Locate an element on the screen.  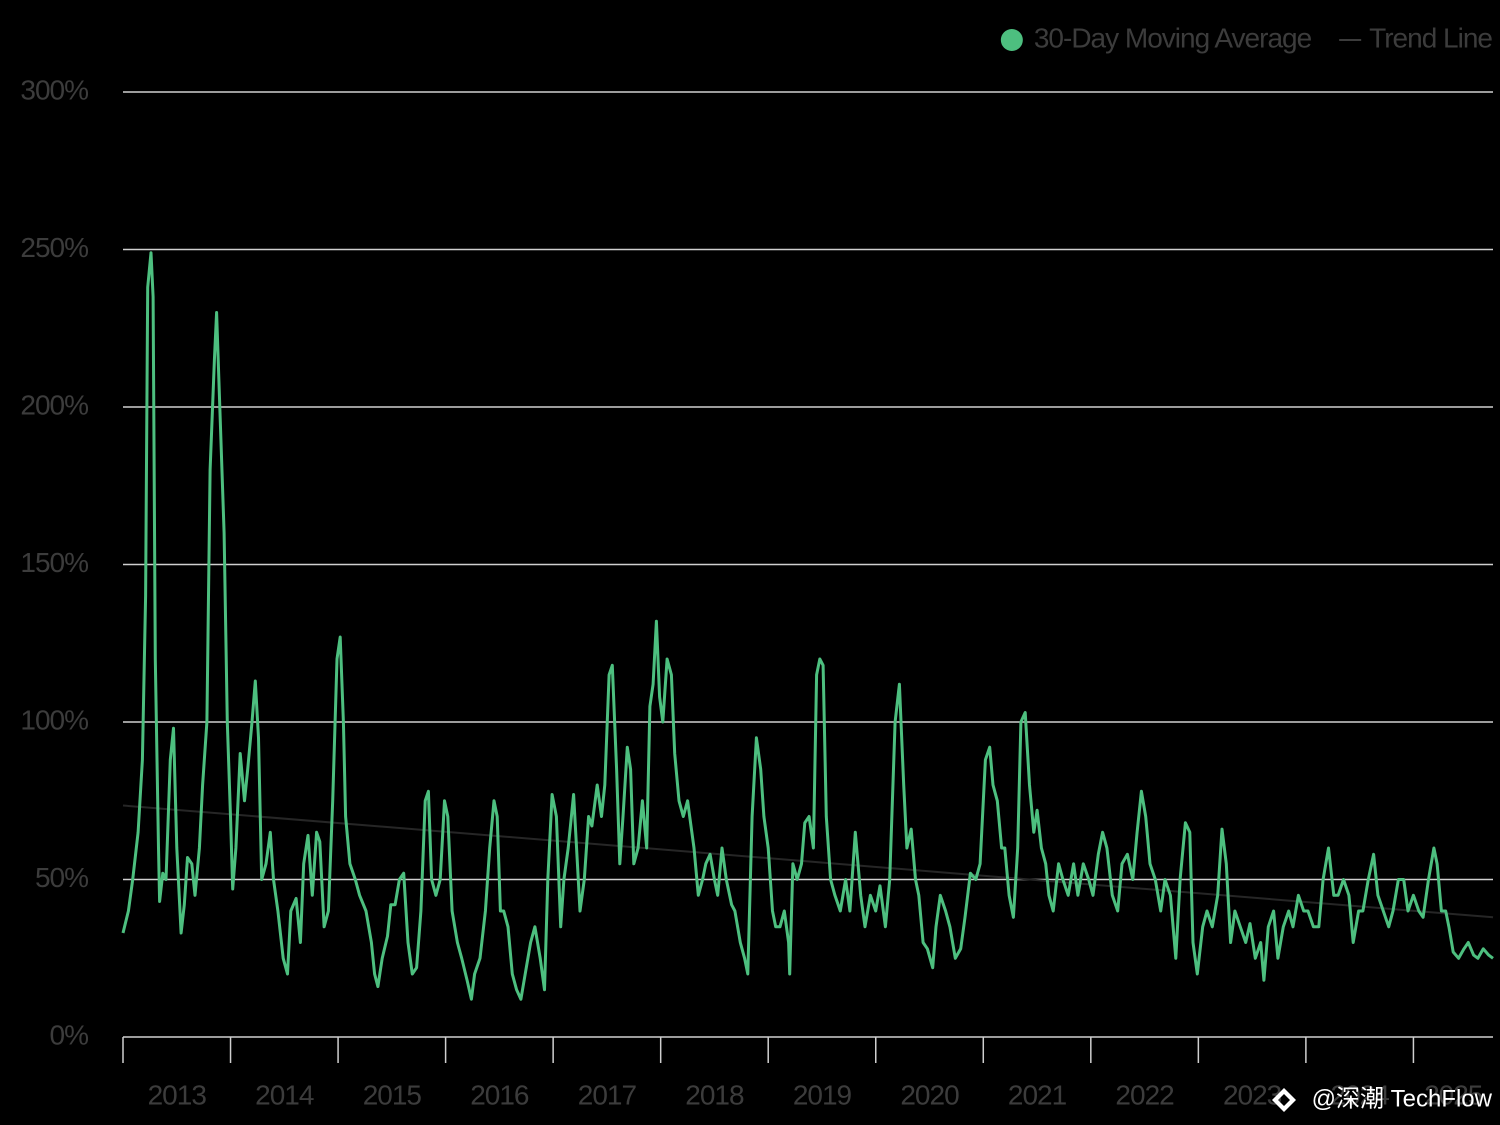
legend-label: Trend Line is located at coordinates (1430, 37).